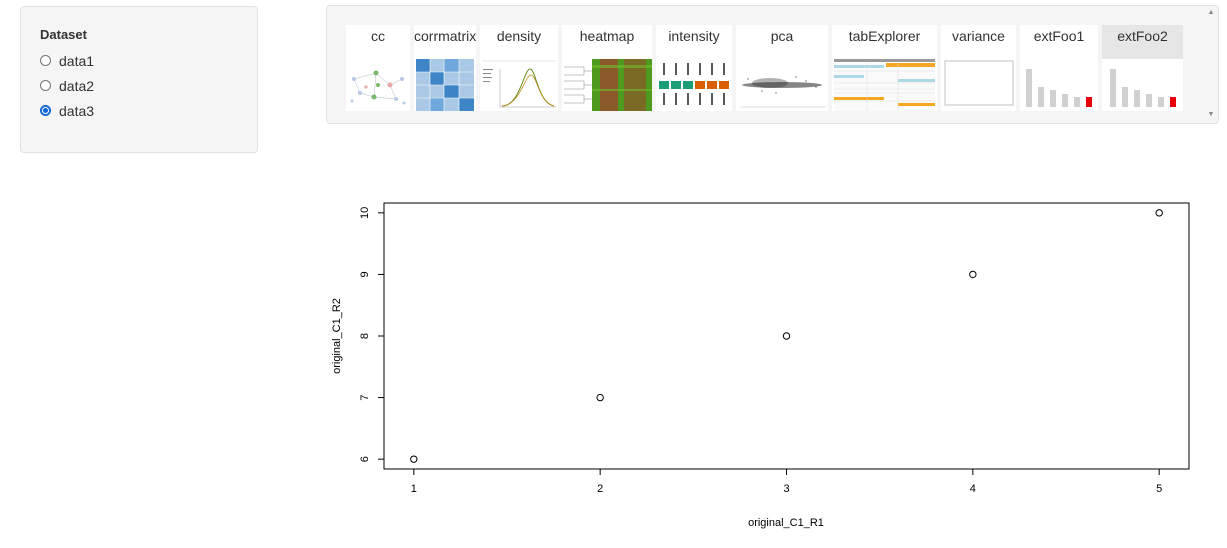 The width and height of the screenshot is (1227, 548). Describe the element at coordinates (77, 60) in the screenshot. I see `radio-label: data1` at that location.